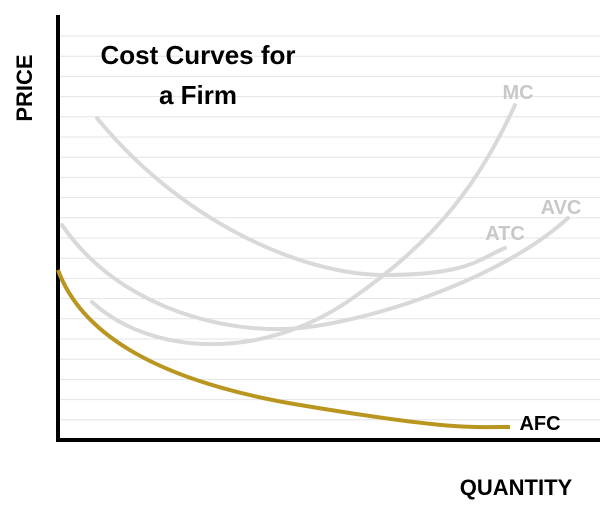 The image size is (600, 510). I want to click on curve-label: AVC, so click(561, 208).